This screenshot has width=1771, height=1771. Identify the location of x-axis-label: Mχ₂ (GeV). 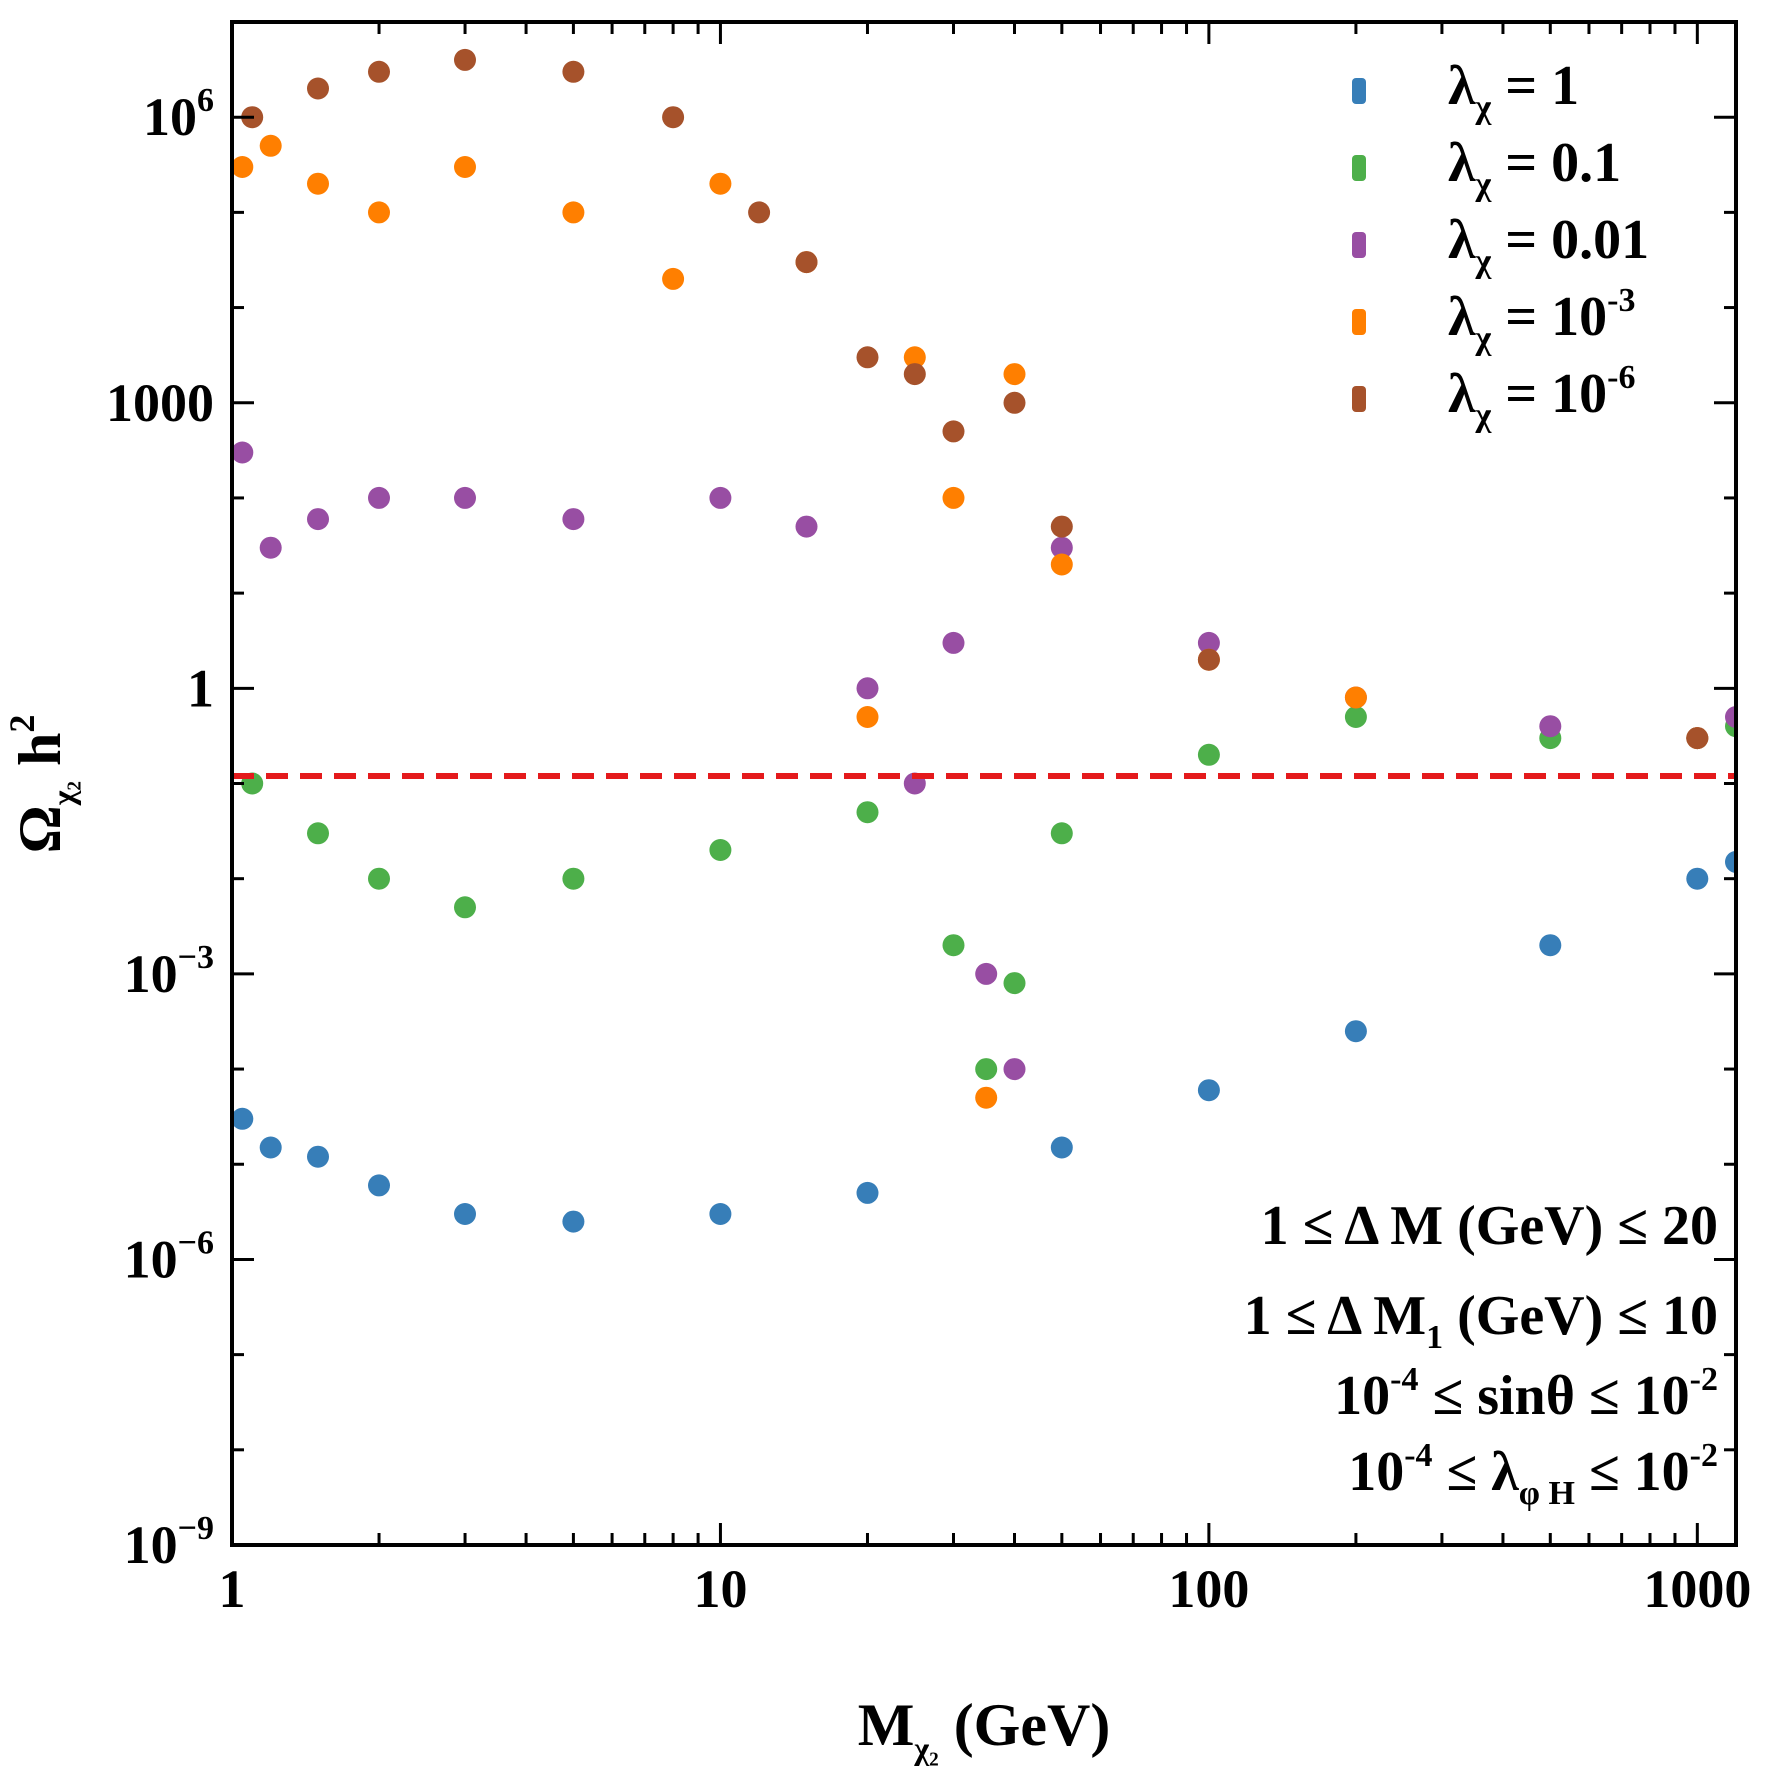
(984, 1729).